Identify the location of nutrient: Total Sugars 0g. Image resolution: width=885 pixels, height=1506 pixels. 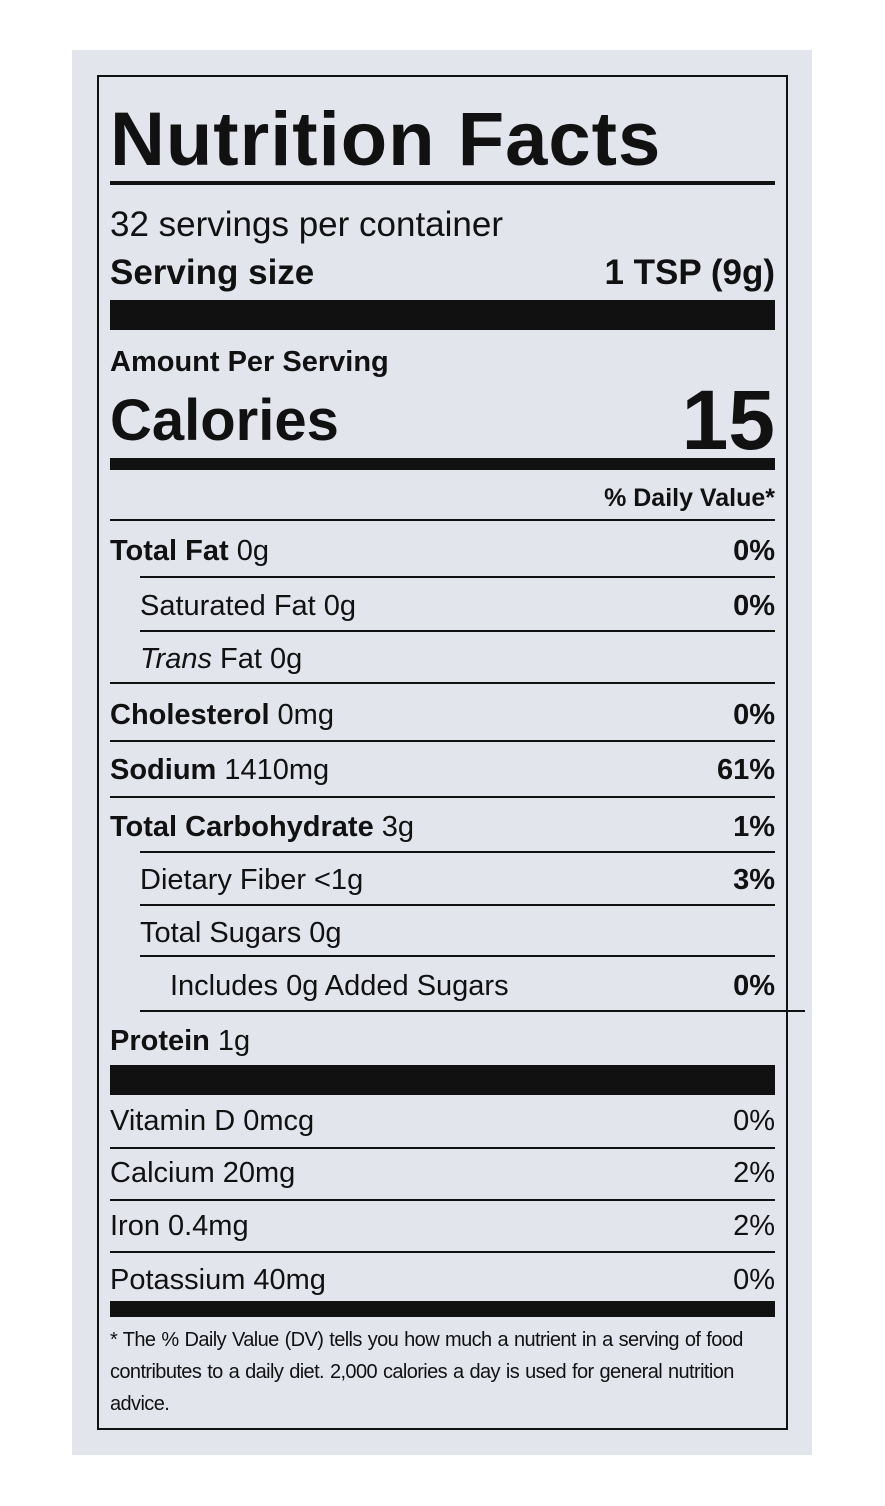
(225, 933).